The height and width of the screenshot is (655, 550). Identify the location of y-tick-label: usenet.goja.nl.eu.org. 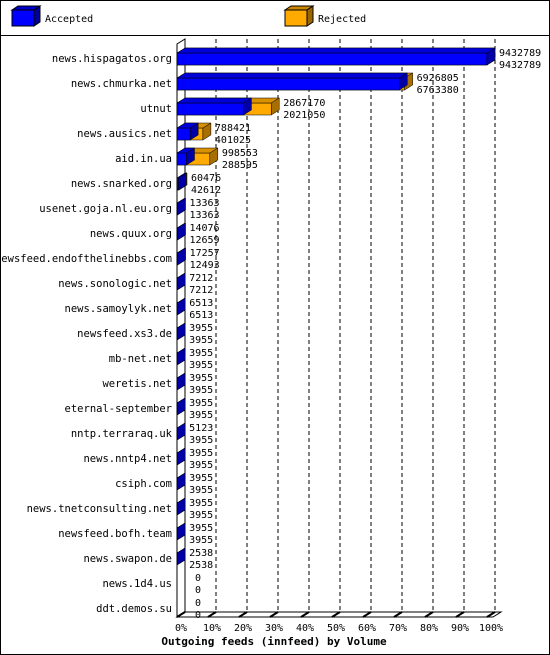
(105, 209).